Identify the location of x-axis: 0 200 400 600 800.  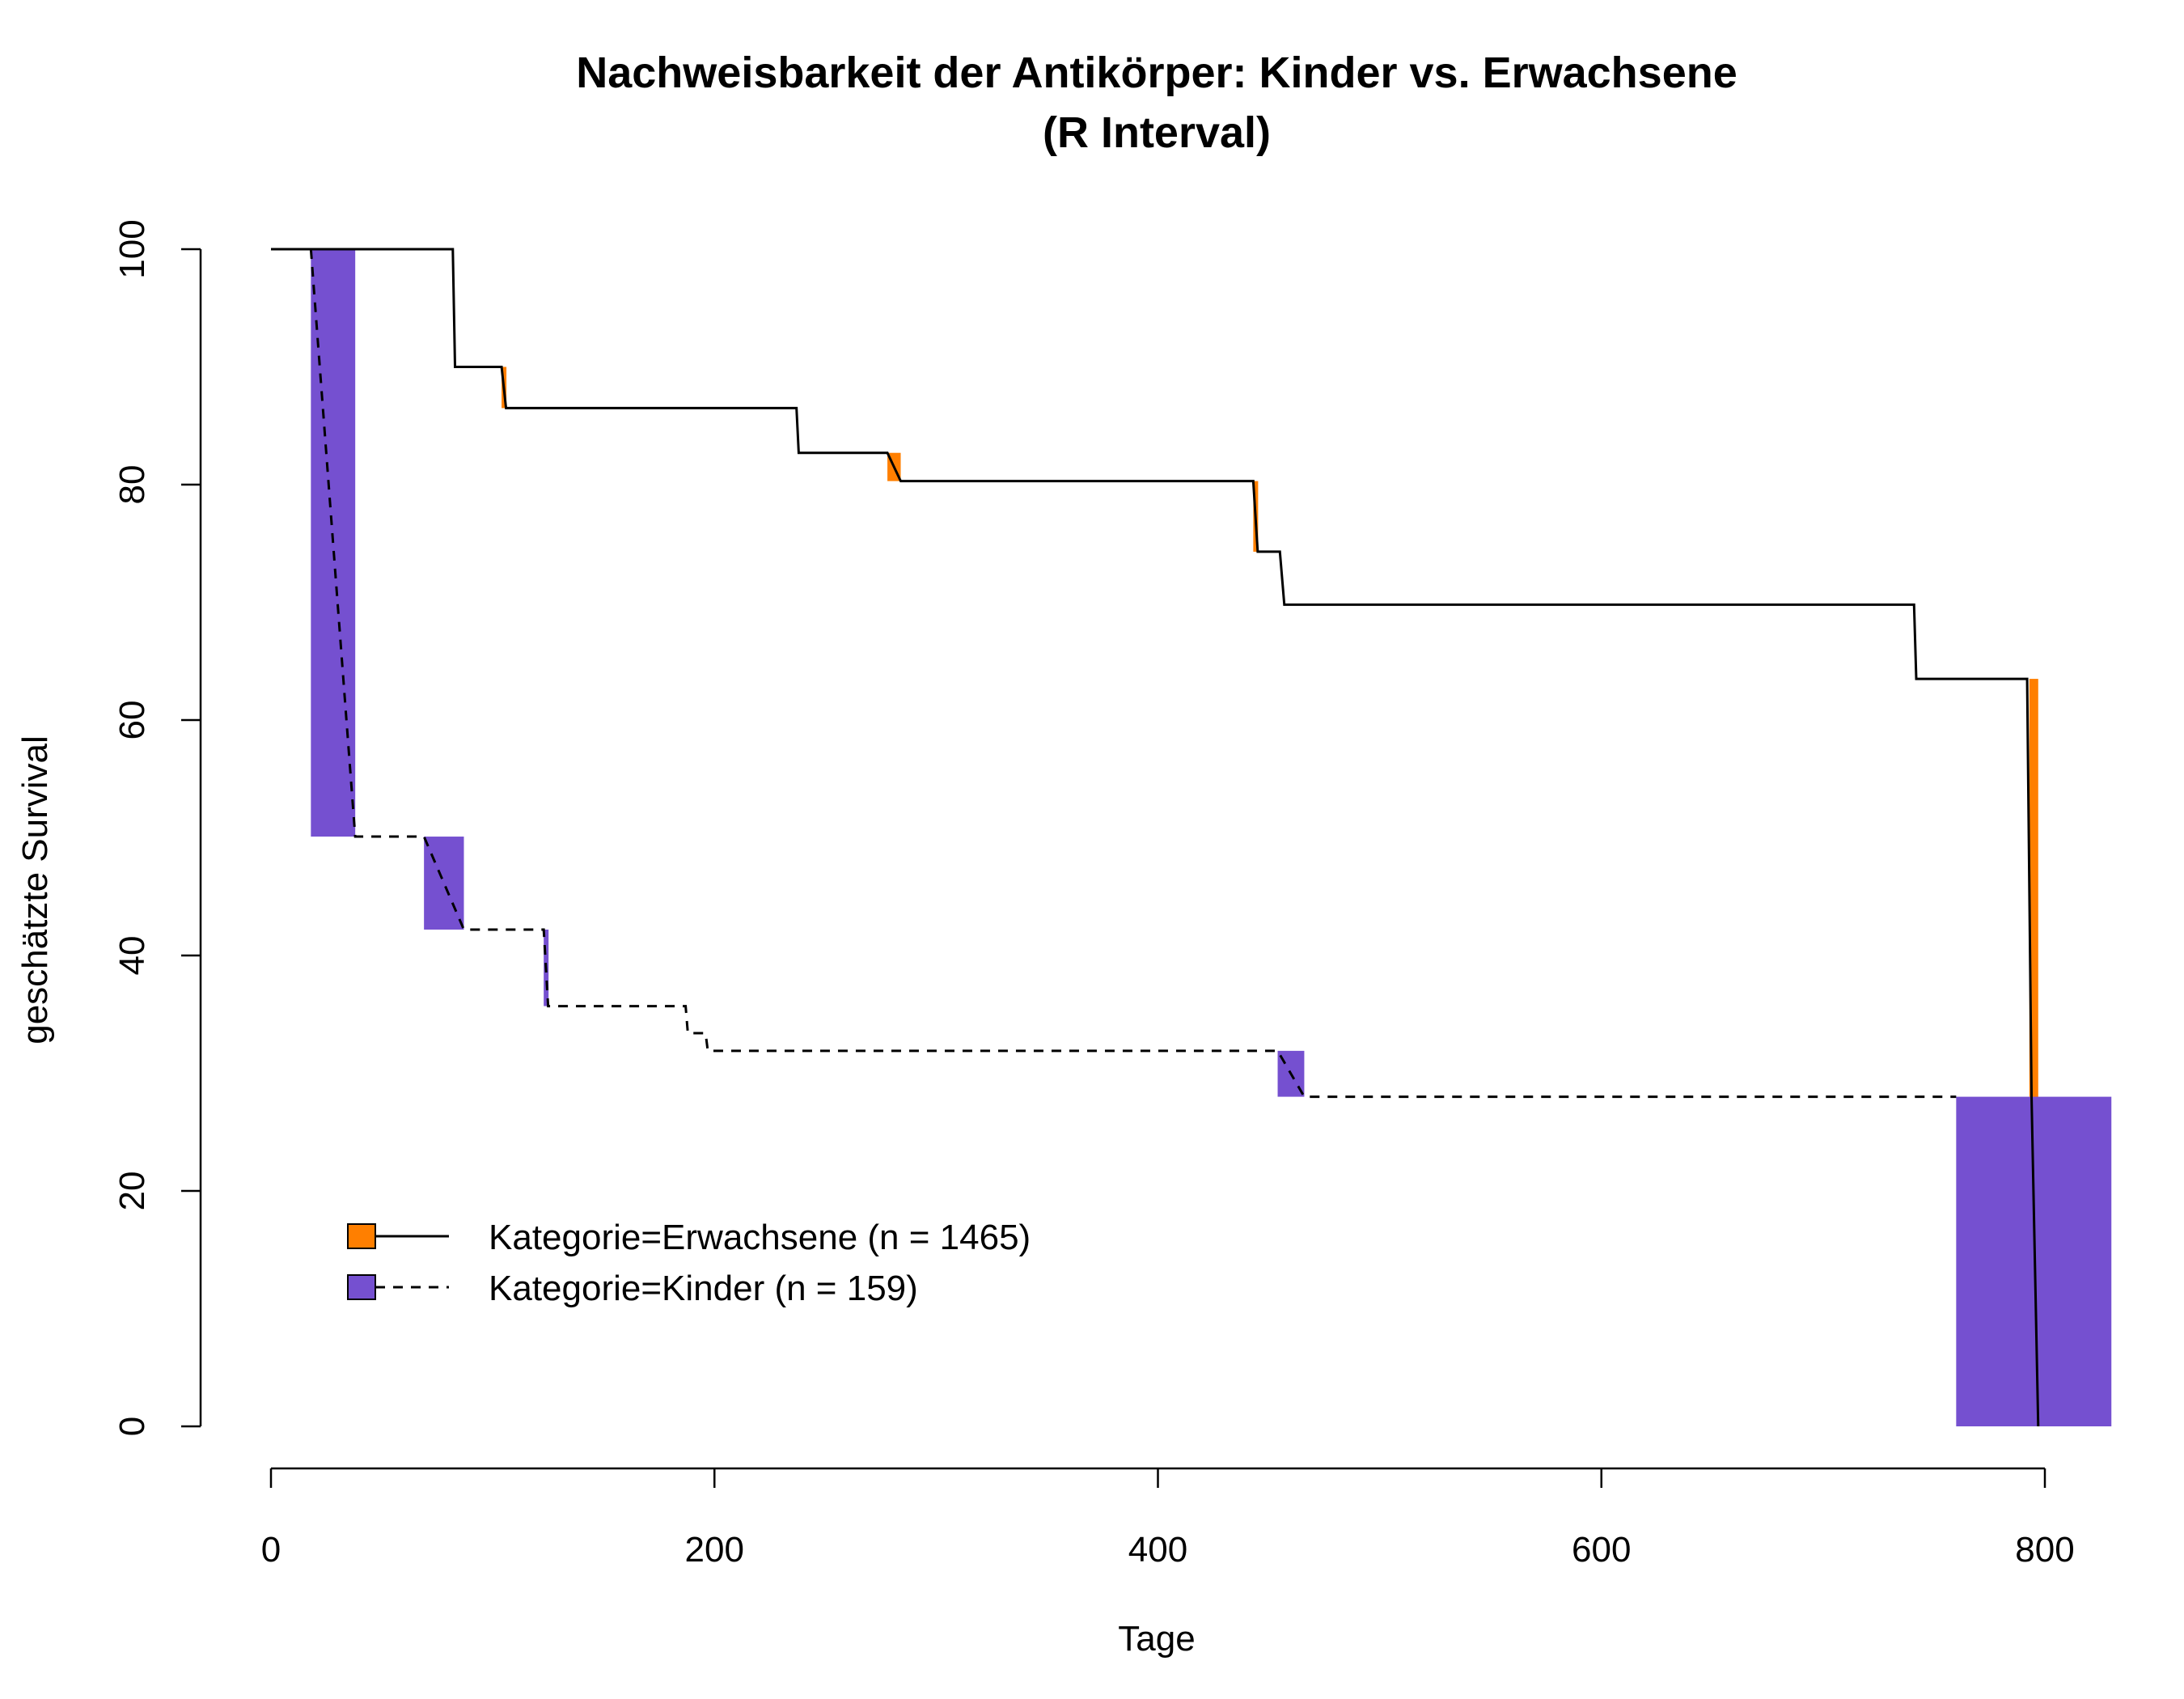
(1168, 1518).